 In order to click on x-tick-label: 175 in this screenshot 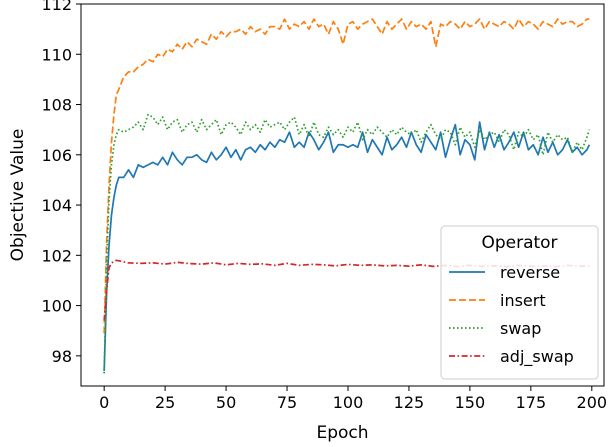, I will do `click(531, 402)`.